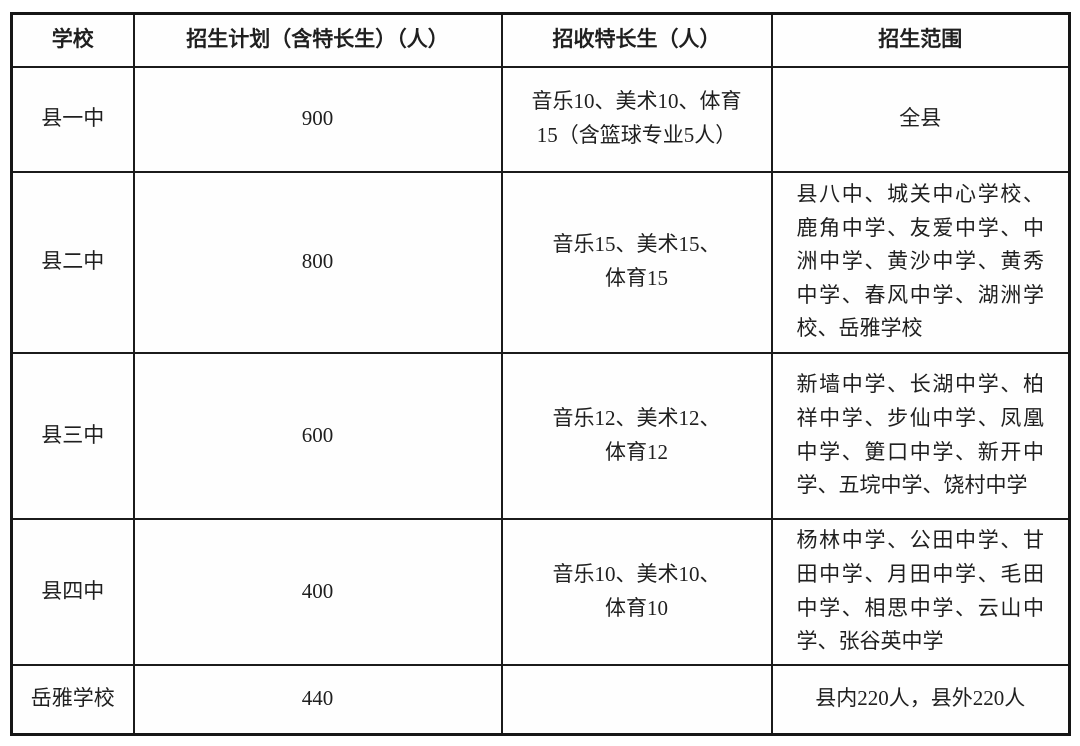 This screenshot has width=1080, height=746. Describe the element at coordinates (317, 119) in the screenshot. I see `cell-plan: 900` at that location.